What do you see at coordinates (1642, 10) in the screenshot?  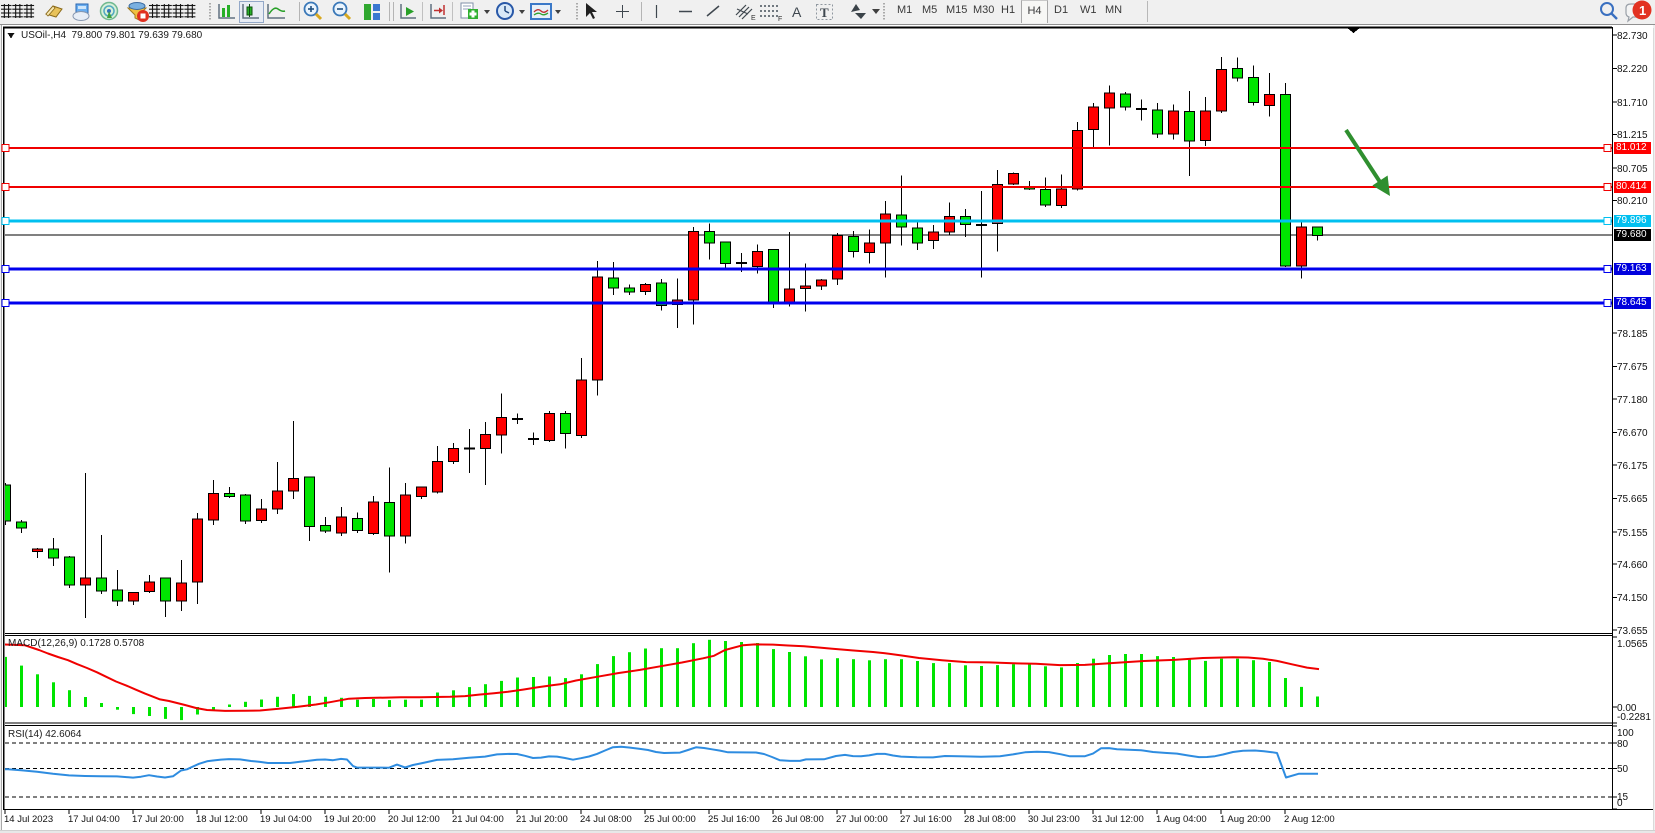 I see `svg-text: 1` at bounding box center [1642, 10].